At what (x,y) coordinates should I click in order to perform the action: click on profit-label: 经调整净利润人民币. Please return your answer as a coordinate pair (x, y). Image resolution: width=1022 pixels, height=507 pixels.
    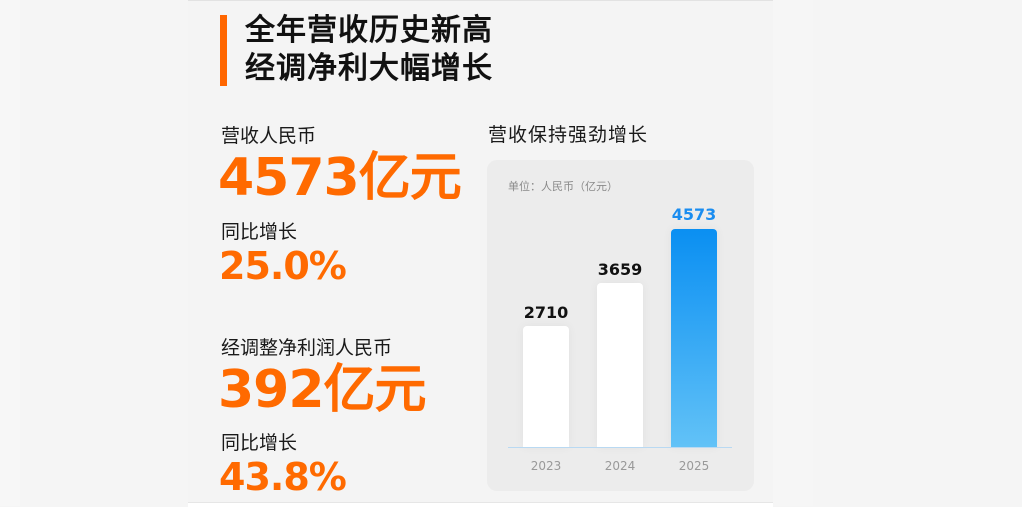
    Looking at the image, I should click on (307, 348).